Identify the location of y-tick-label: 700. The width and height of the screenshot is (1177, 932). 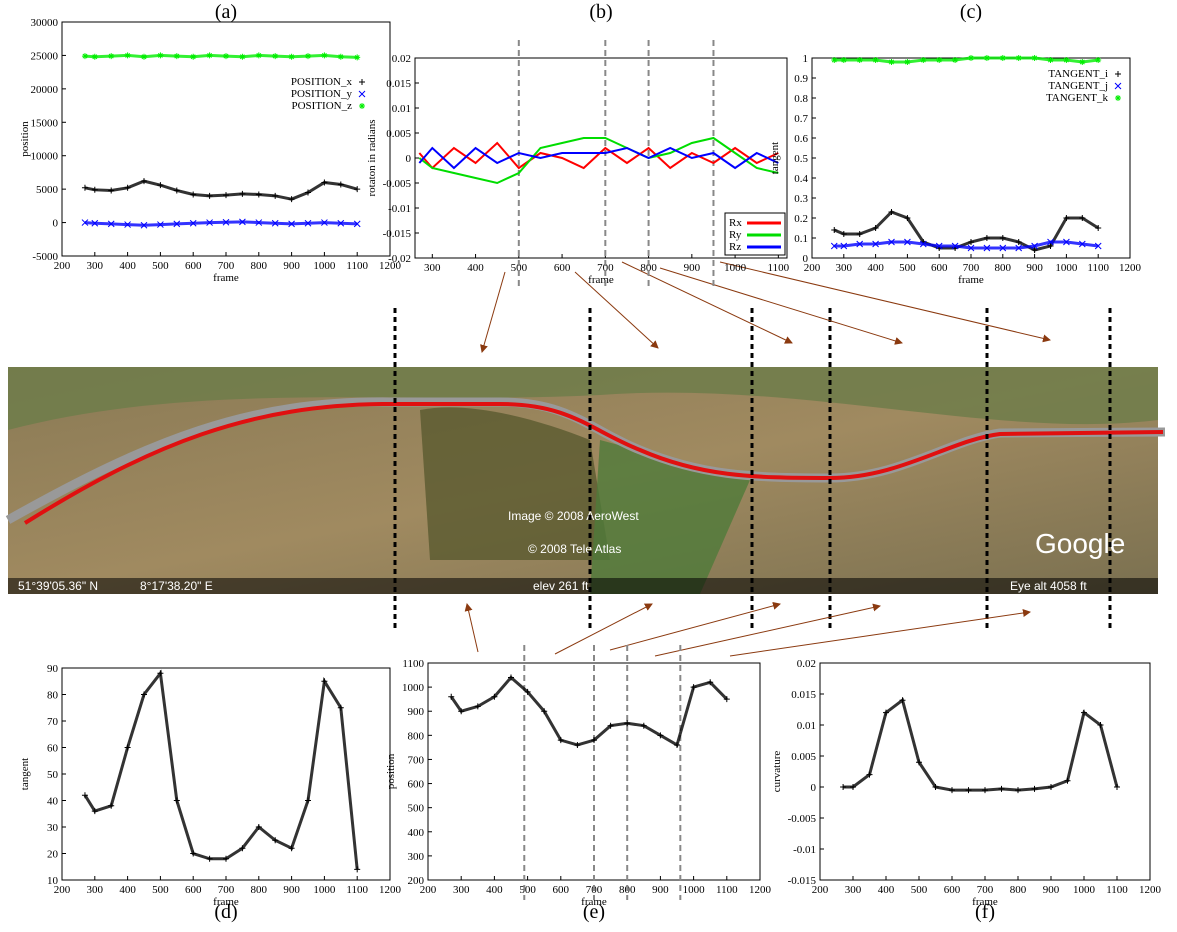
(416, 760).